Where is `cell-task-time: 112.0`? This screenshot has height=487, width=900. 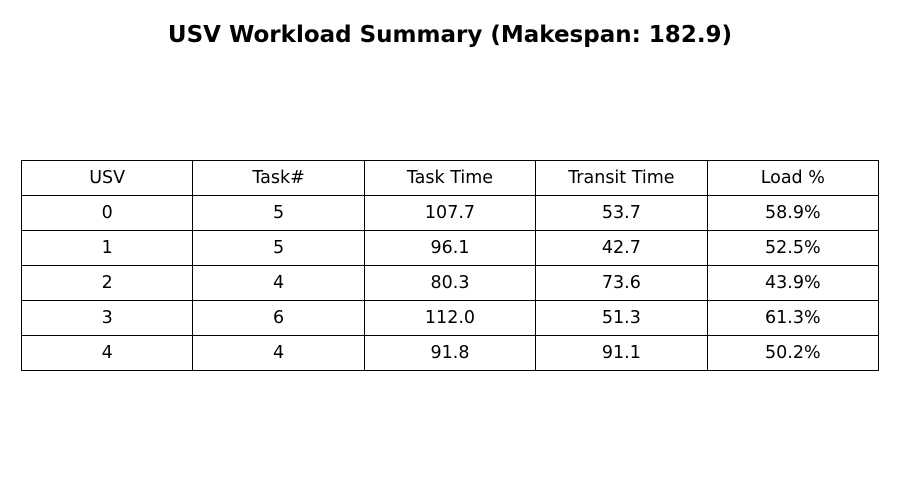 cell-task-time: 112.0 is located at coordinates (450, 318).